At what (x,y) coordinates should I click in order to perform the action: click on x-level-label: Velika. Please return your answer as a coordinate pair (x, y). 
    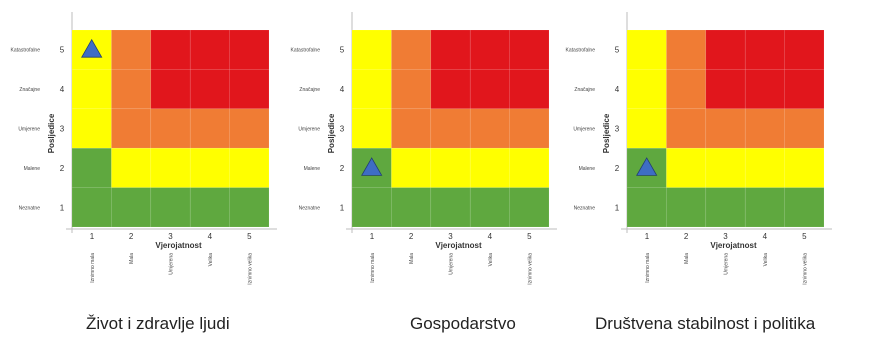
    Looking at the image, I should click on (211, 260).